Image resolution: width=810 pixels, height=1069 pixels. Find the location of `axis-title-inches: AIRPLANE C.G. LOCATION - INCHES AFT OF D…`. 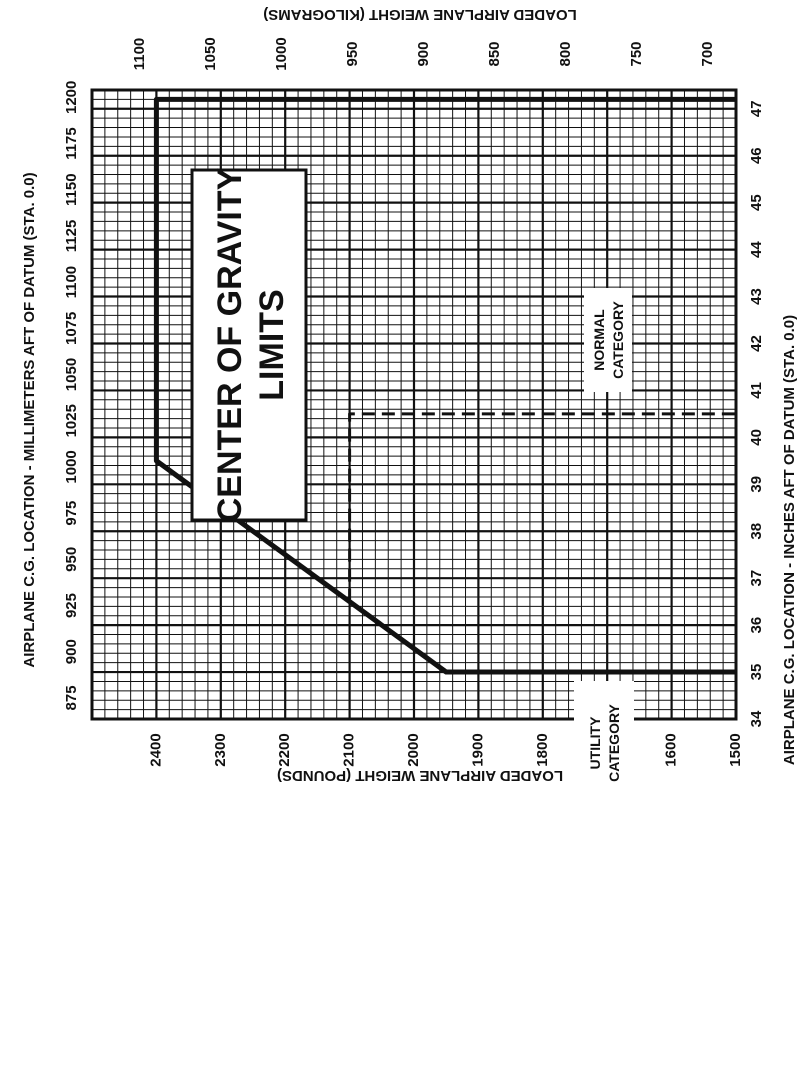

axis-title-inches: AIRPLANE C.G. LOCATION - INCHES AFT OF D… is located at coordinates (789, 540).